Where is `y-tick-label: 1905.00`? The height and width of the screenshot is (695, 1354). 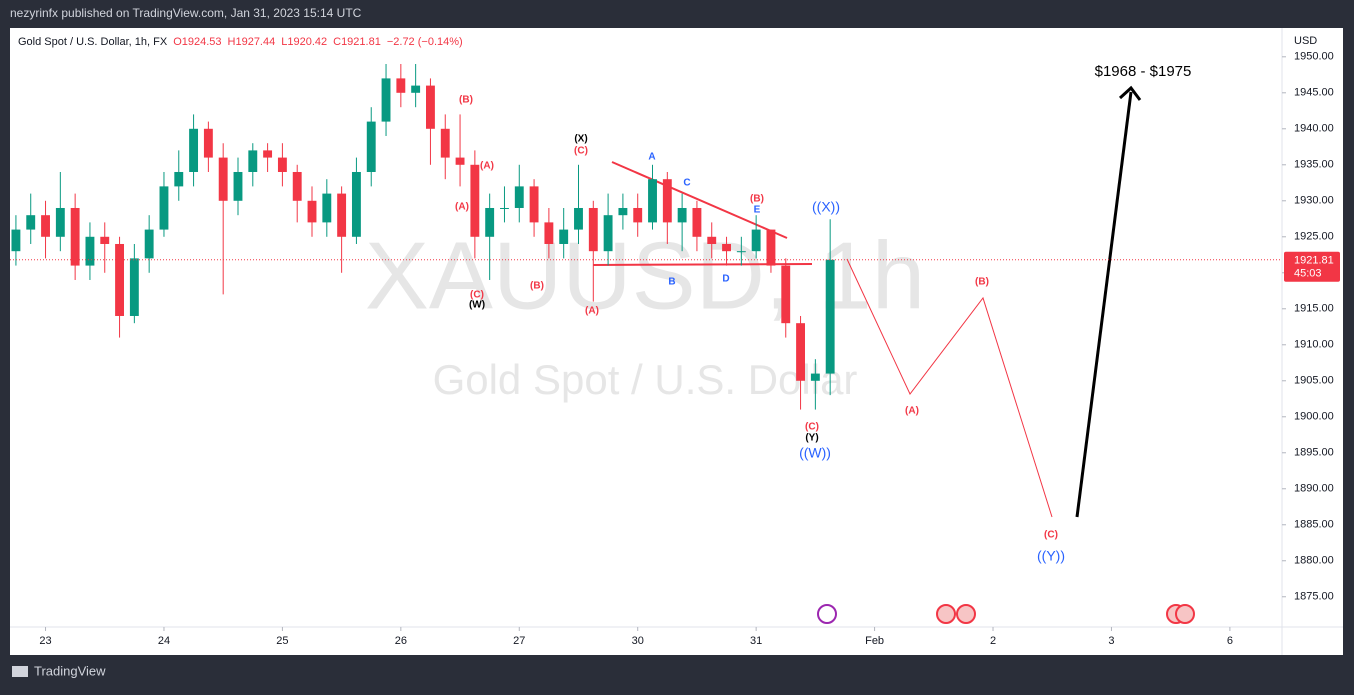
y-tick-label: 1905.00 is located at coordinates (1314, 381).